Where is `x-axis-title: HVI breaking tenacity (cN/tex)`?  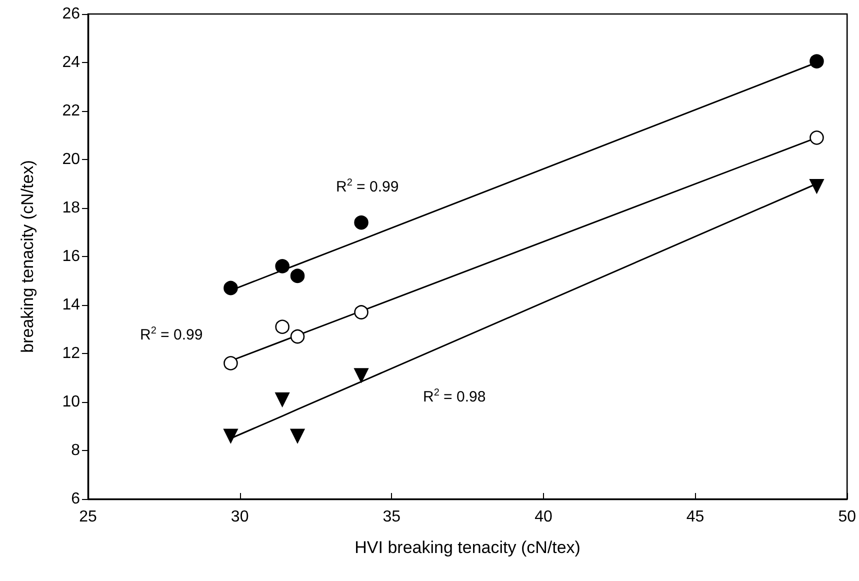
x-axis-title: HVI breaking tenacity (cN/tex) is located at coordinates (467, 547).